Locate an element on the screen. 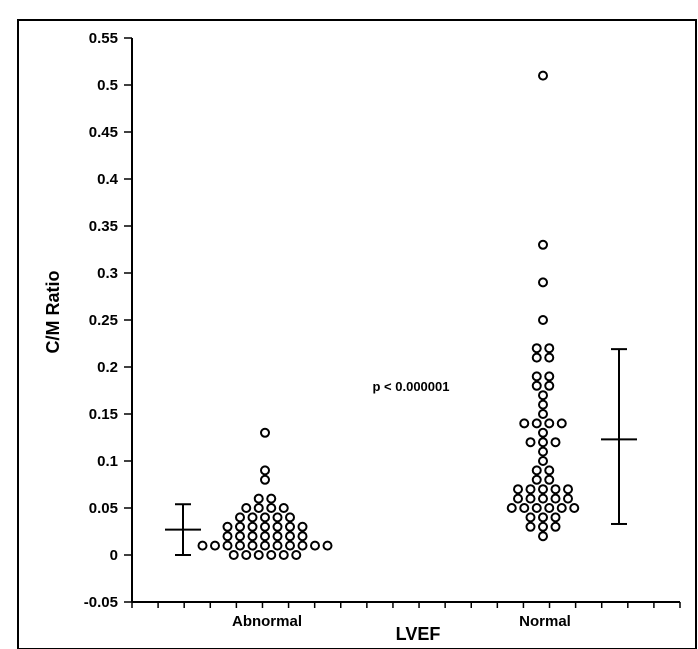 The height and width of the screenshot is (649, 698). y-tick-label: 0.4 is located at coordinates (108, 179).